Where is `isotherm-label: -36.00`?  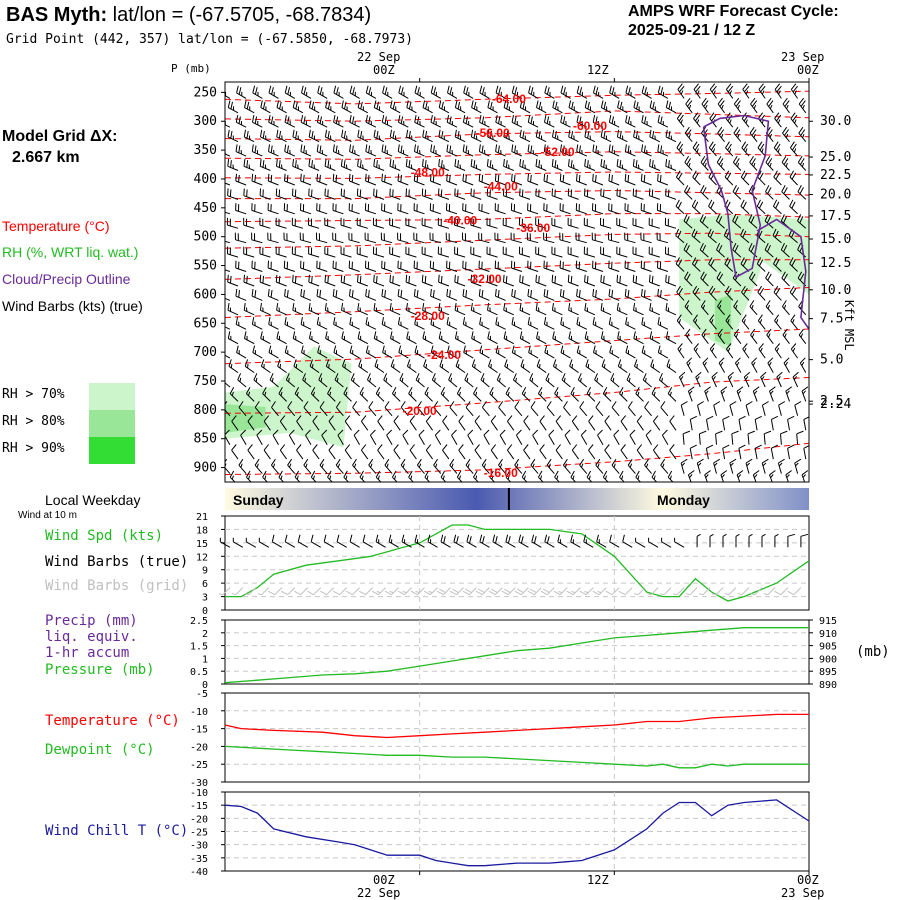 isotherm-label: -36.00 is located at coordinates (533, 228).